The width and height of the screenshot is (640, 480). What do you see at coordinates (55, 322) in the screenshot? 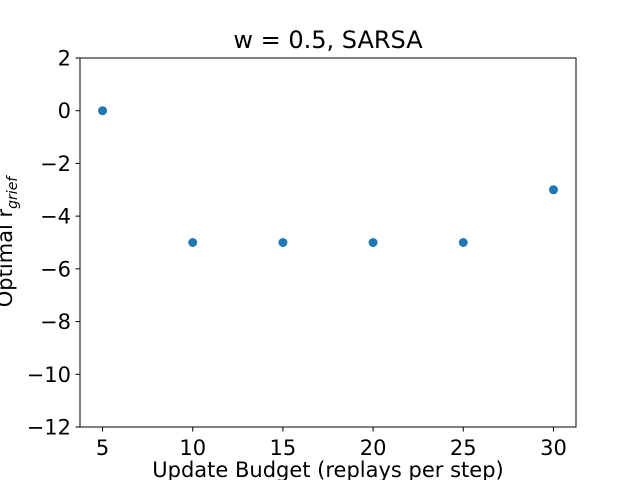
I see `y-tick-label: −8` at bounding box center [55, 322].